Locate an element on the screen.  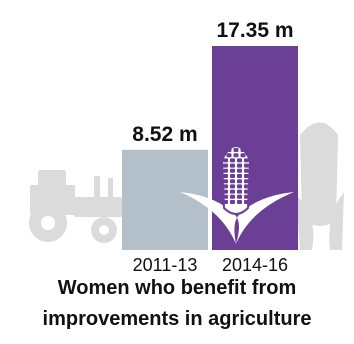
corn-icon is located at coordinates (237, 194).